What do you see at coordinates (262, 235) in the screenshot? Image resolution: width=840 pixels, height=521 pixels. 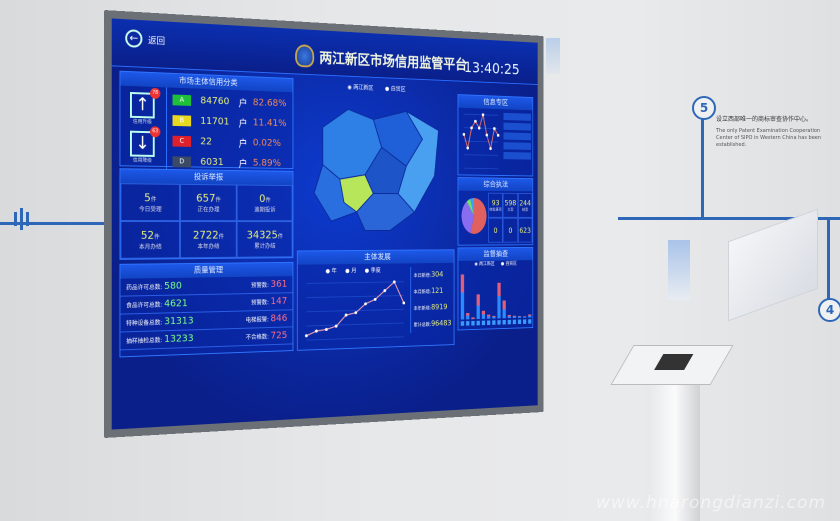 I see `stat-value: 34325` at bounding box center [262, 235].